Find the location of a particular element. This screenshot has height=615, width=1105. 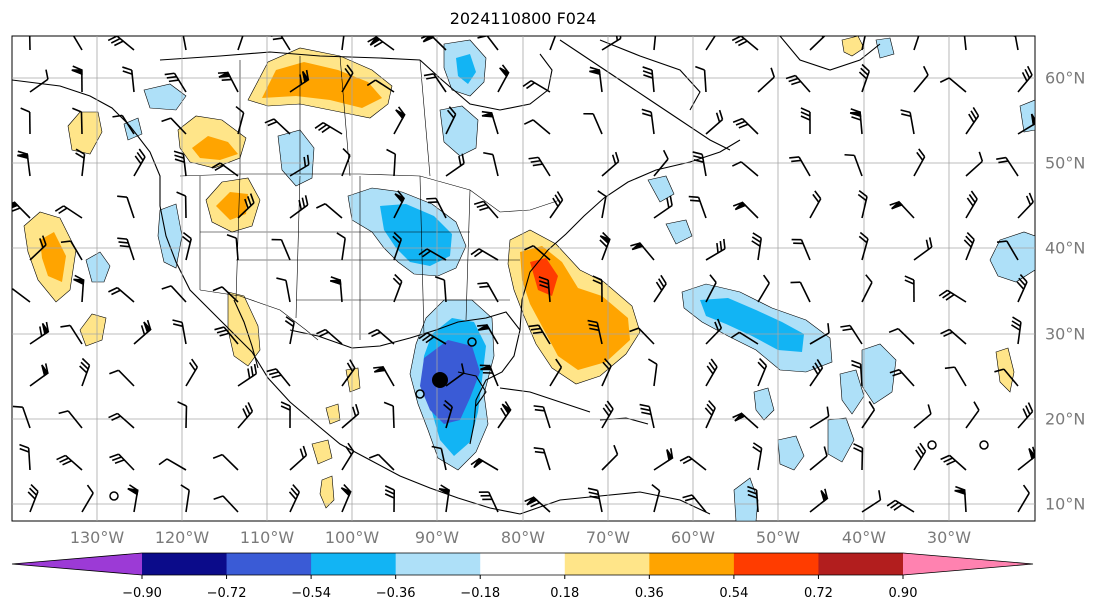

coastline-labrador is located at coordinates (645, 95).